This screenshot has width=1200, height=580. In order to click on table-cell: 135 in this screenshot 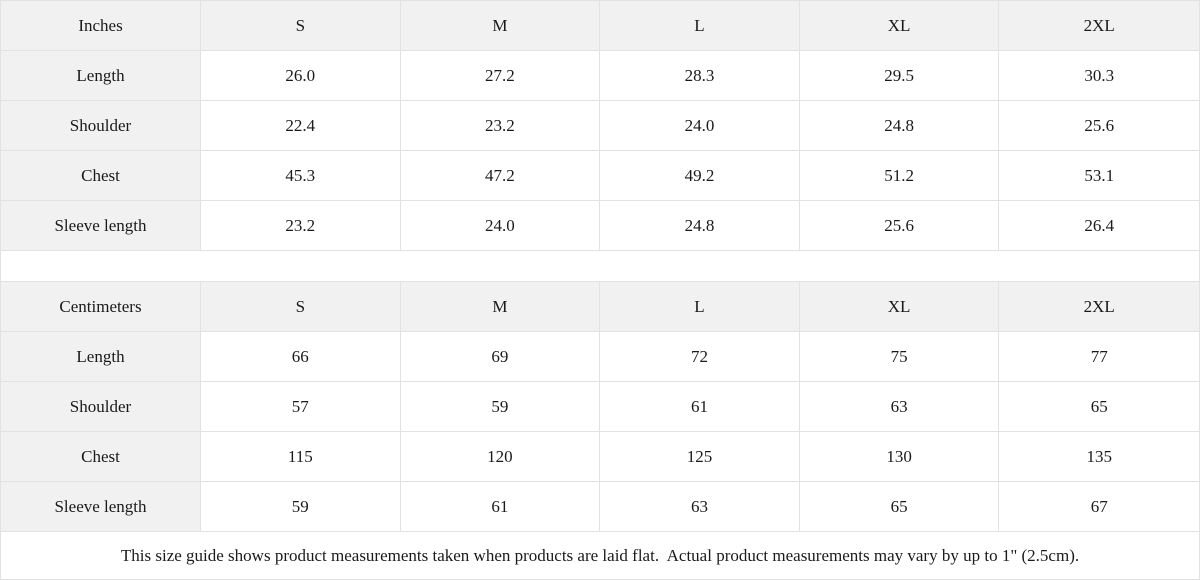, I will do `click(1099, 457)`.